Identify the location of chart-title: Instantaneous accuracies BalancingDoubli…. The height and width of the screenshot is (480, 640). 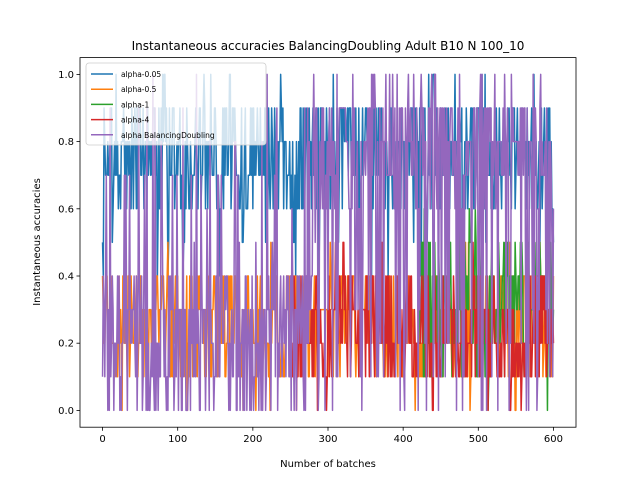
(328, 46).